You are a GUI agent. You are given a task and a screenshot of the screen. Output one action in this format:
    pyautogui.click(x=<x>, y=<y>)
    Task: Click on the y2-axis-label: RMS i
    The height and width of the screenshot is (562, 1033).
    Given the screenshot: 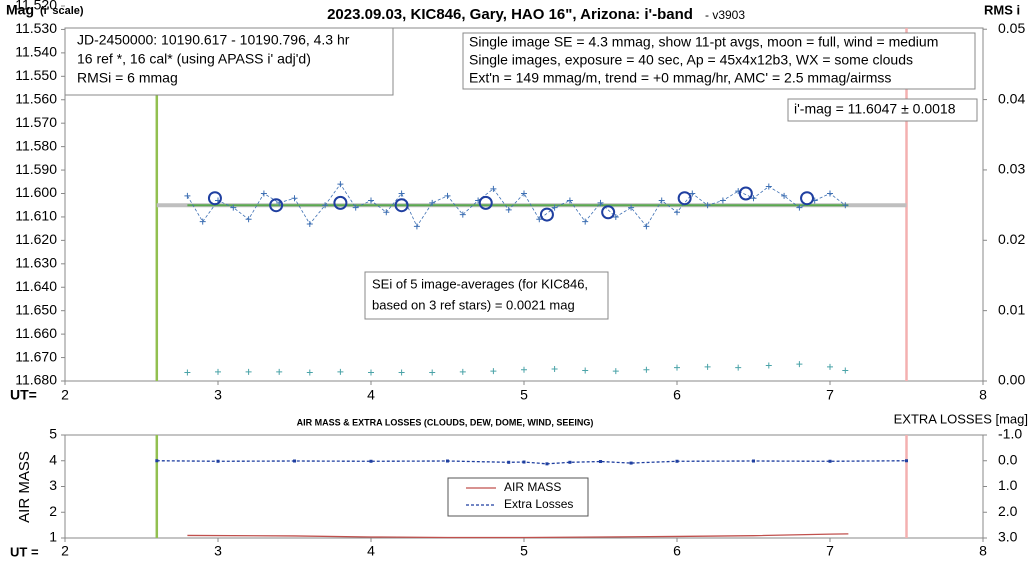 What is the action you would take?
    pyautogui.click(x=1002, y=9)
    